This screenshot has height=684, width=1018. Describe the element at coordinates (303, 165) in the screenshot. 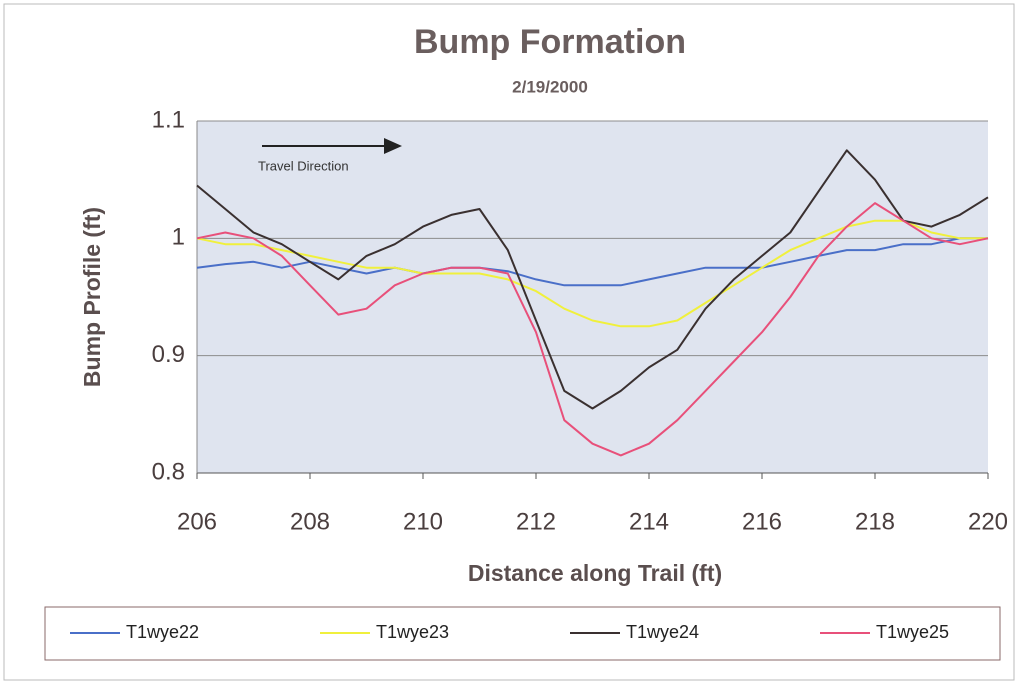

I see `annotation: Travel Direction` at that location.